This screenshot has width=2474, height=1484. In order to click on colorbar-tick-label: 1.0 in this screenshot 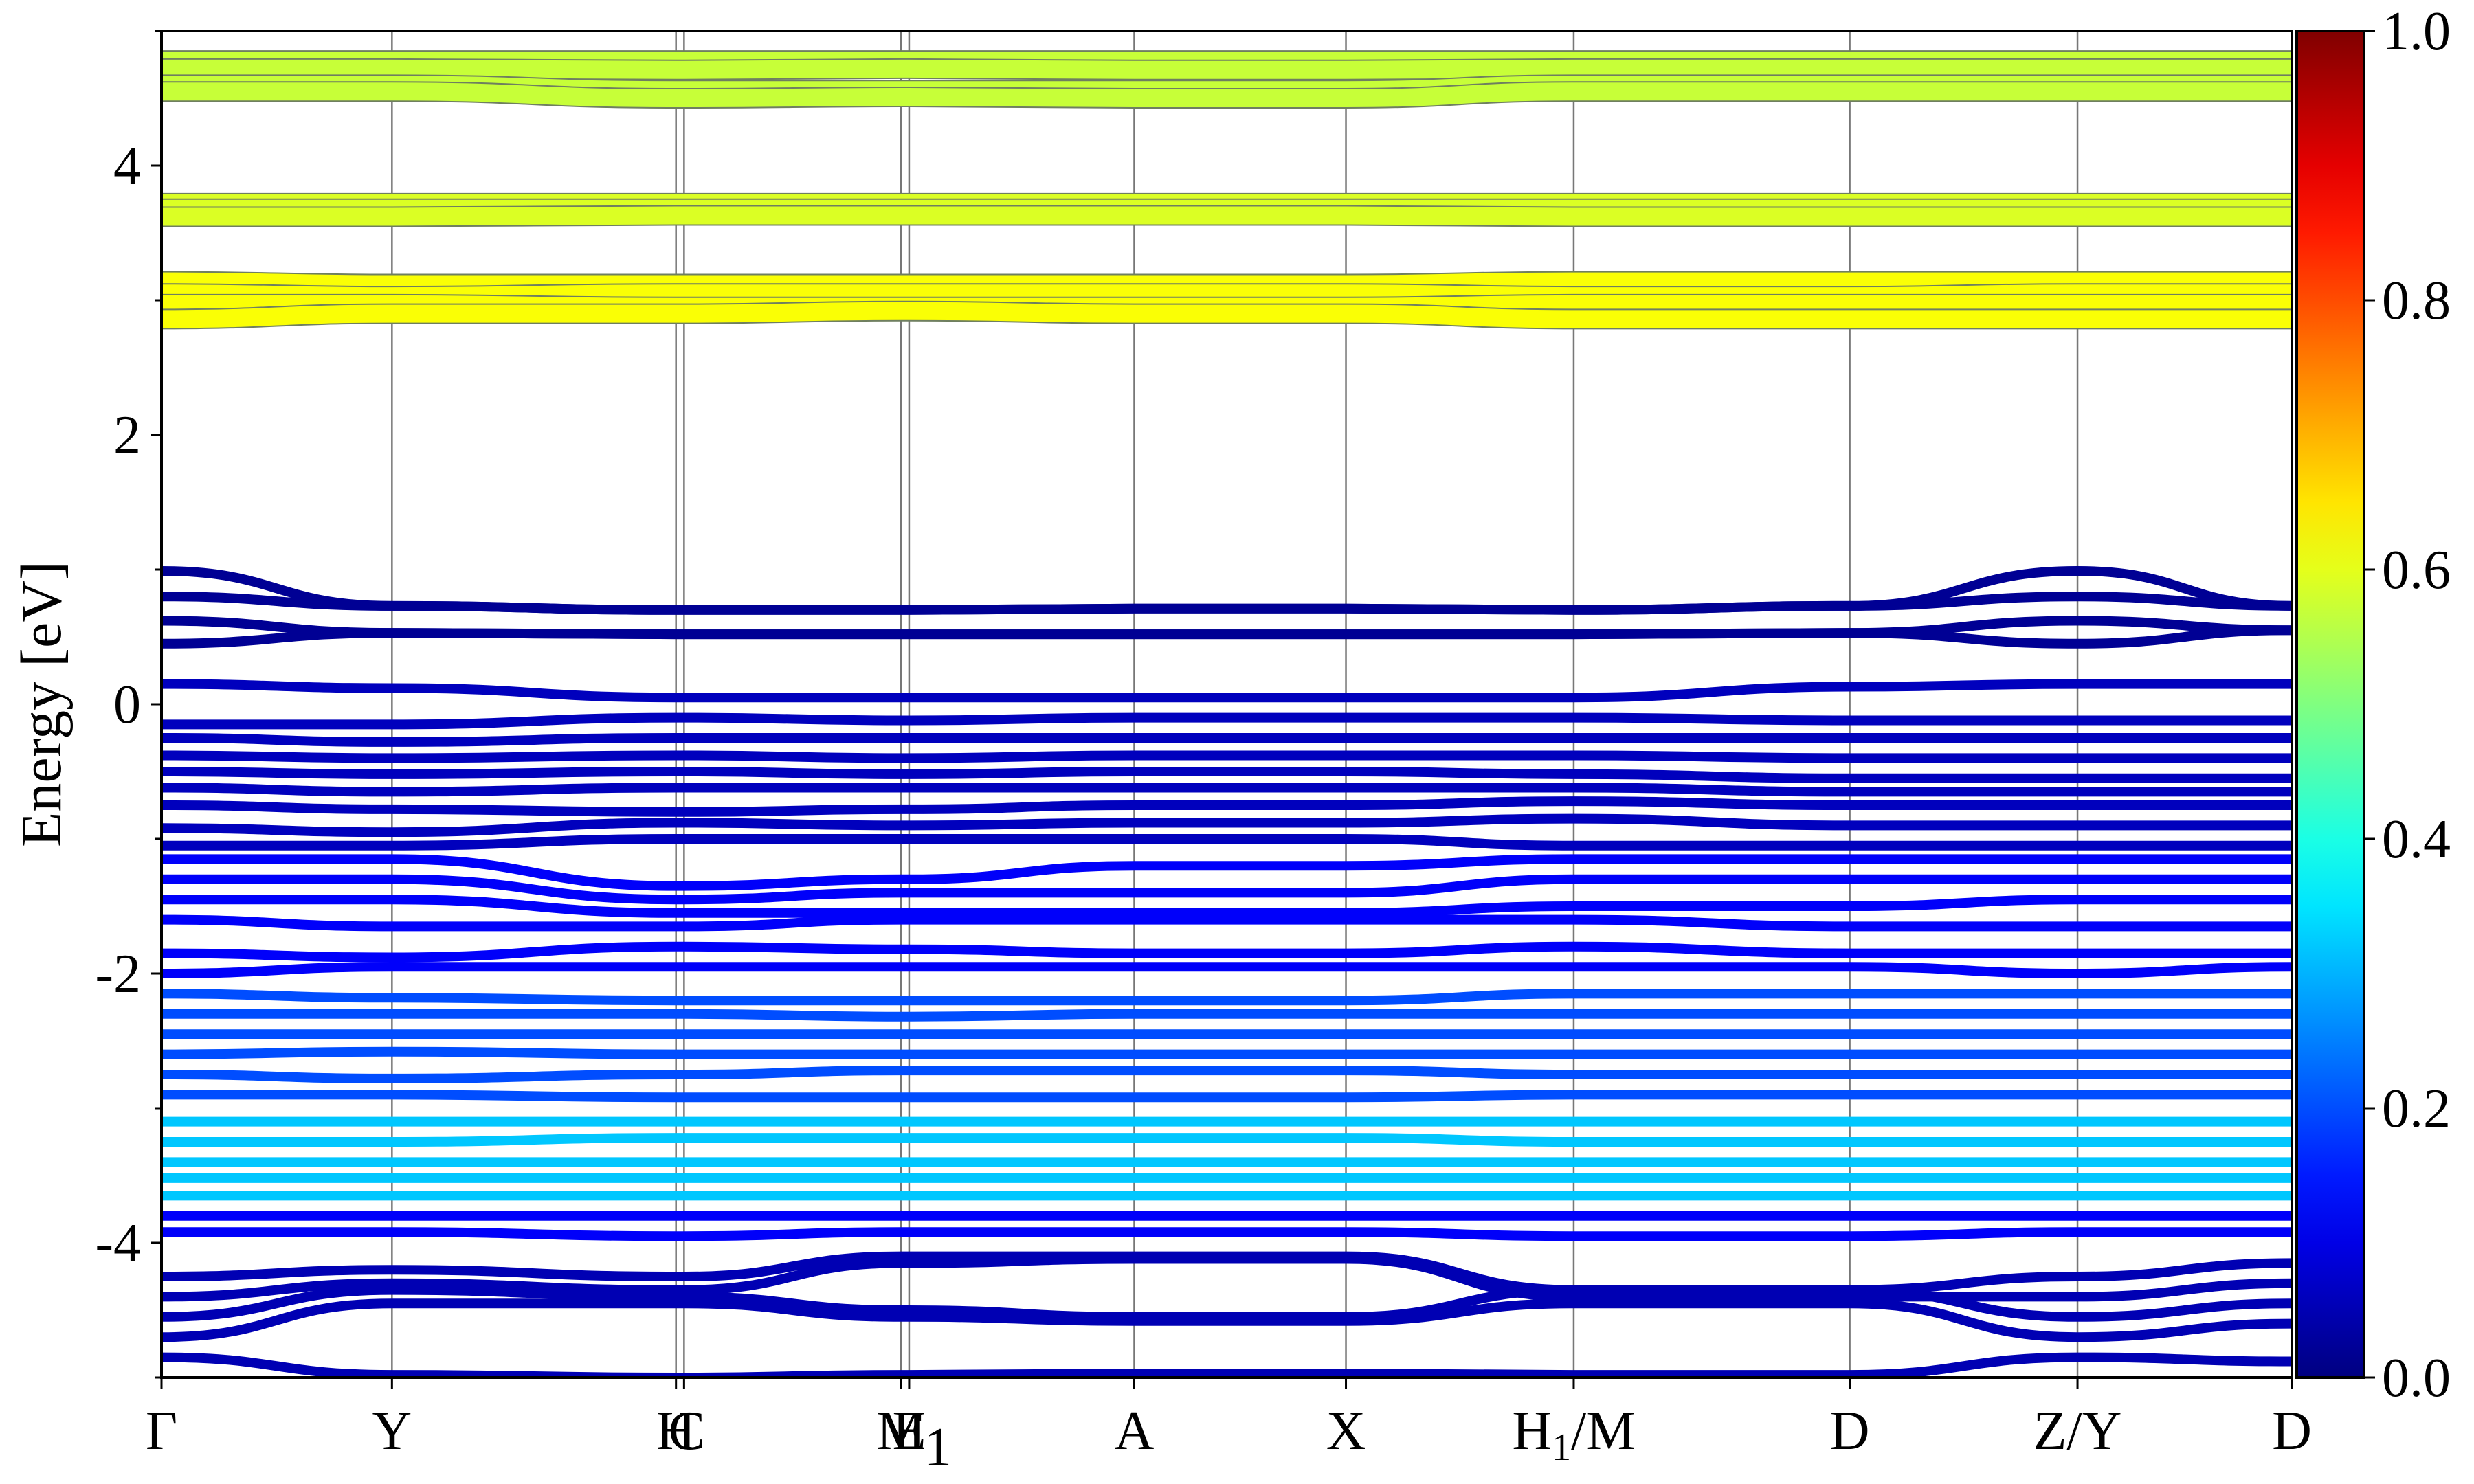, I will do `click(2416, 32)`.